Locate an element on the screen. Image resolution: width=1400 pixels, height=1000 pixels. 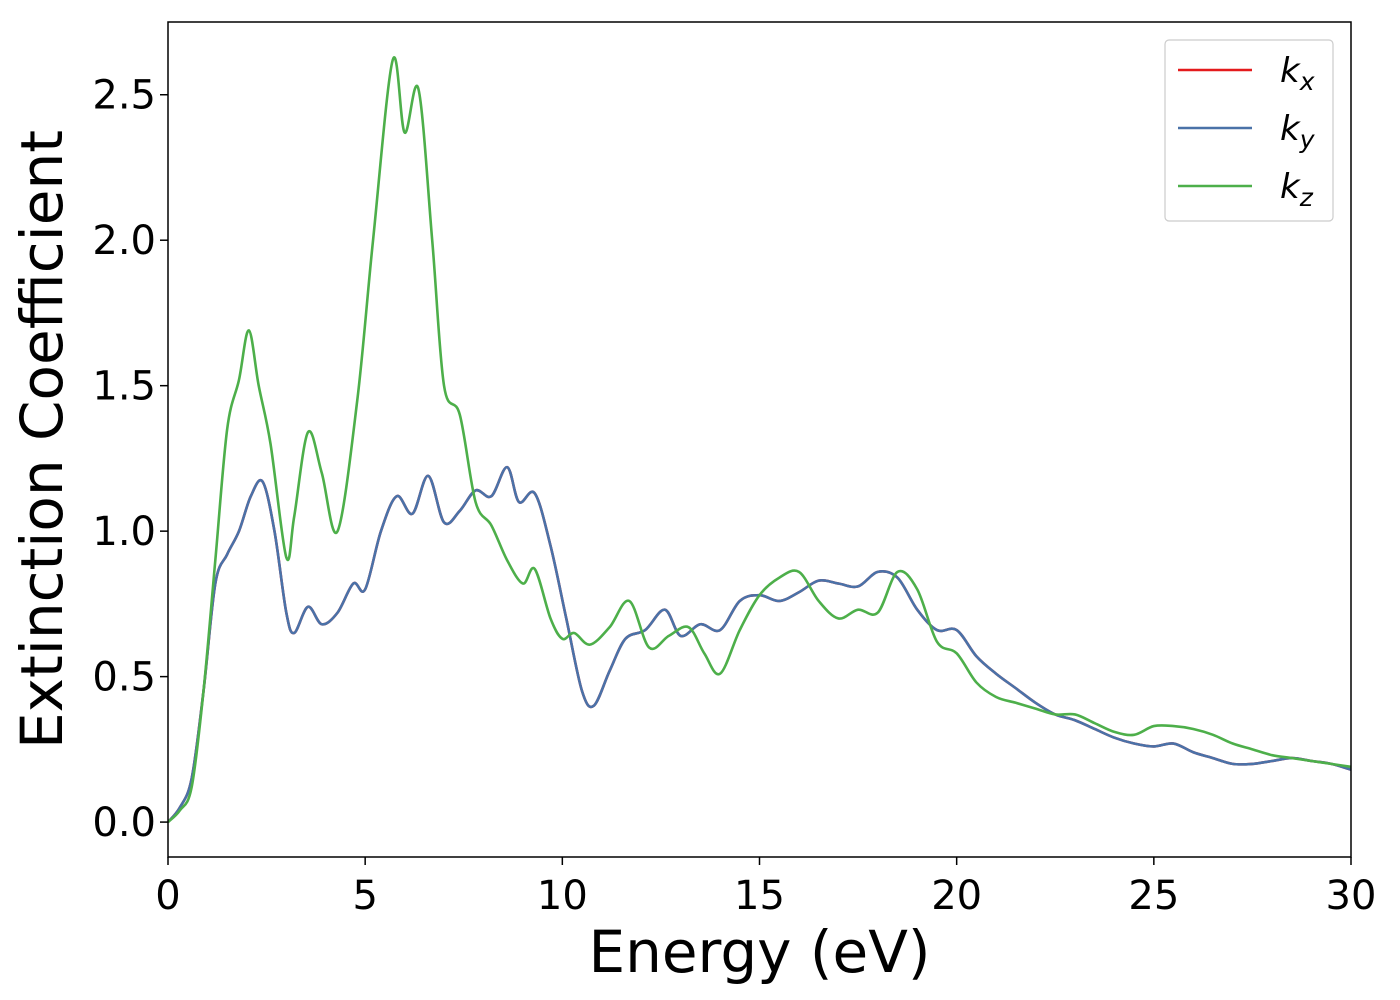
x-axis: 0 5 10 15 20 25 30 is located at coordinates (765, 888).